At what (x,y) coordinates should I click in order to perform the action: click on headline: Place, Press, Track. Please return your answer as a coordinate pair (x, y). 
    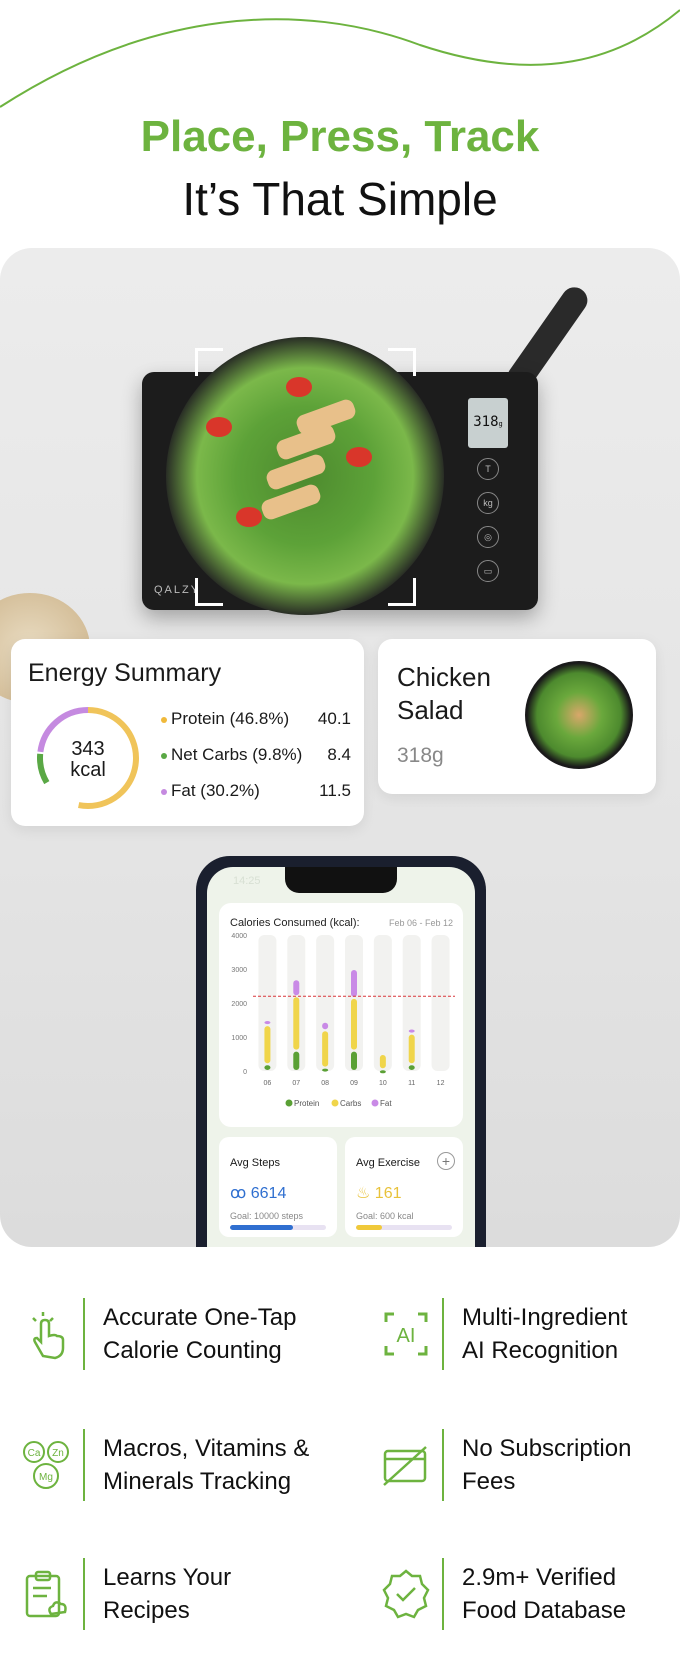
    Looking at the image, I should click on (340, 136).